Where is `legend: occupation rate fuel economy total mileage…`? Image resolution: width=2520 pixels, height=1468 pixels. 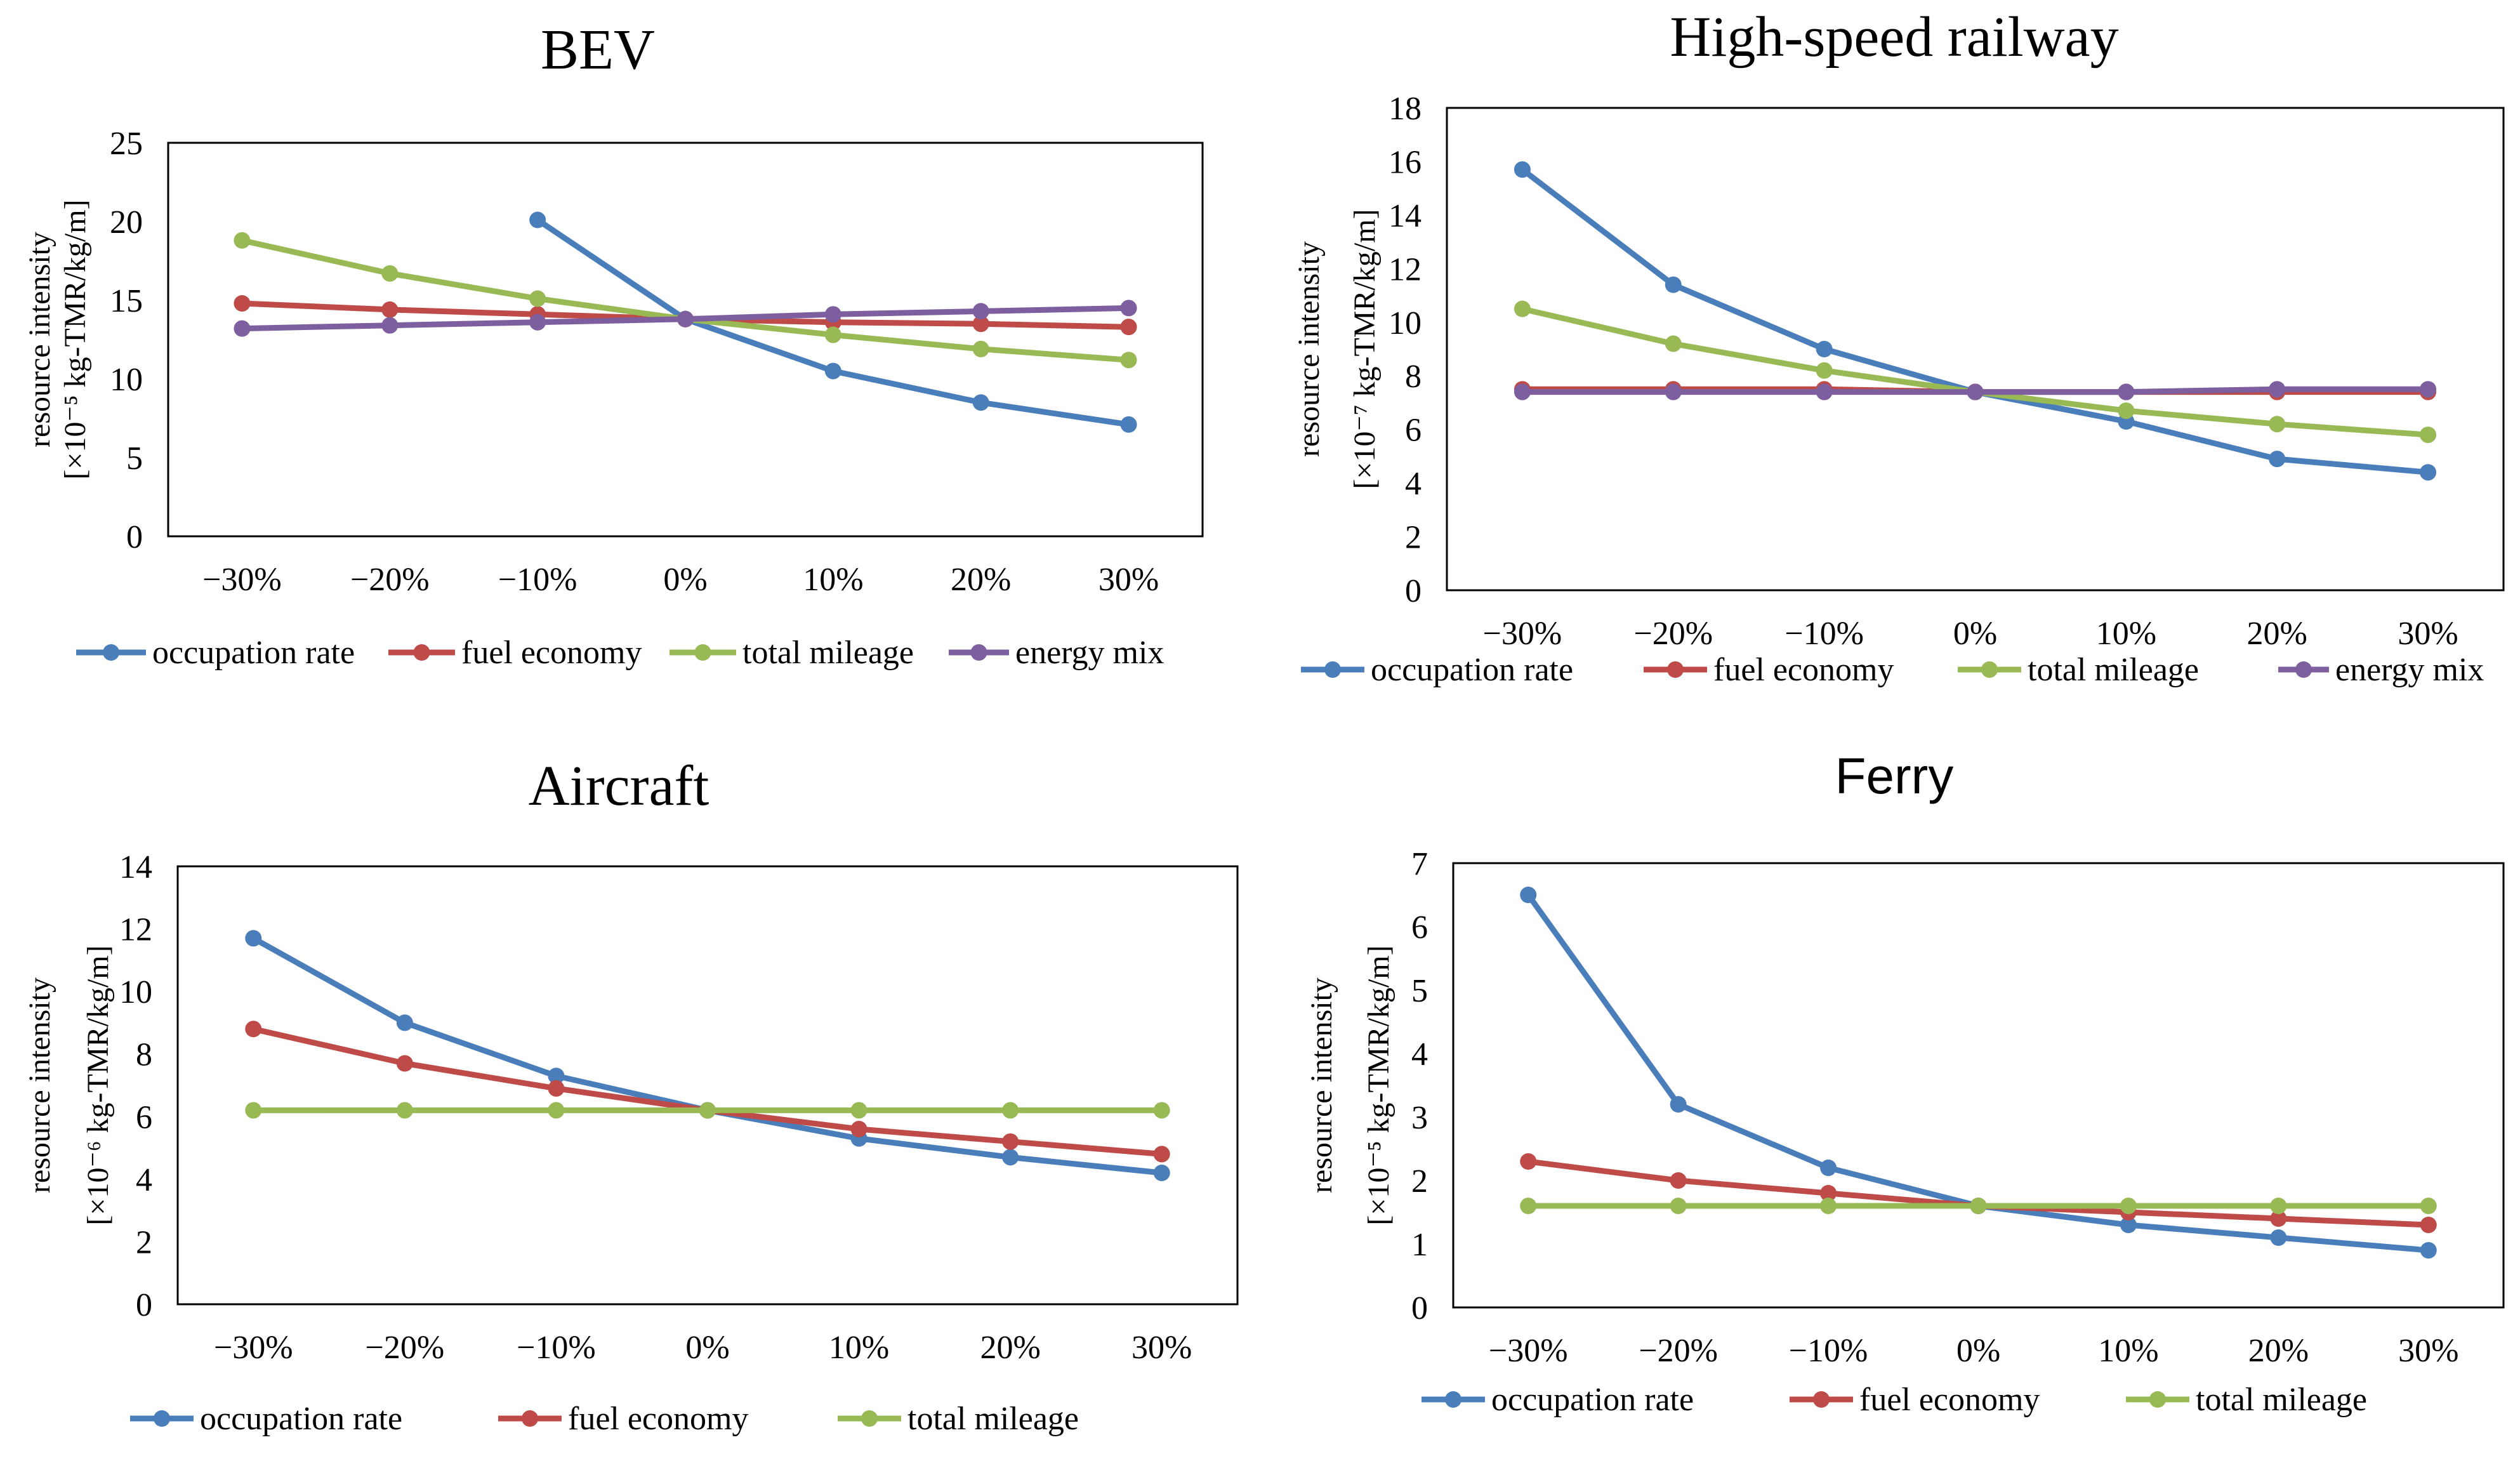 legend: occupation rate fuel economy total mileage… is located at coordinates (620, 653).